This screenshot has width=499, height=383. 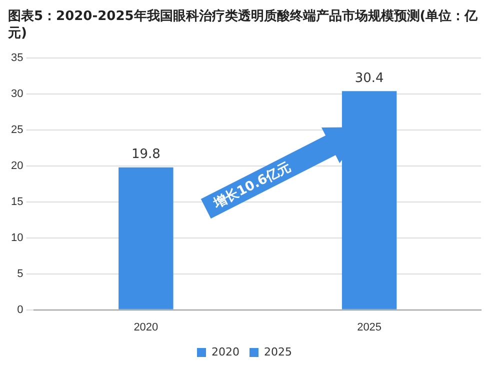 What do you see at coordinates (278, 351) in the screenshot?
I see `legend-label: 2025` at bounding box center [278, 351].